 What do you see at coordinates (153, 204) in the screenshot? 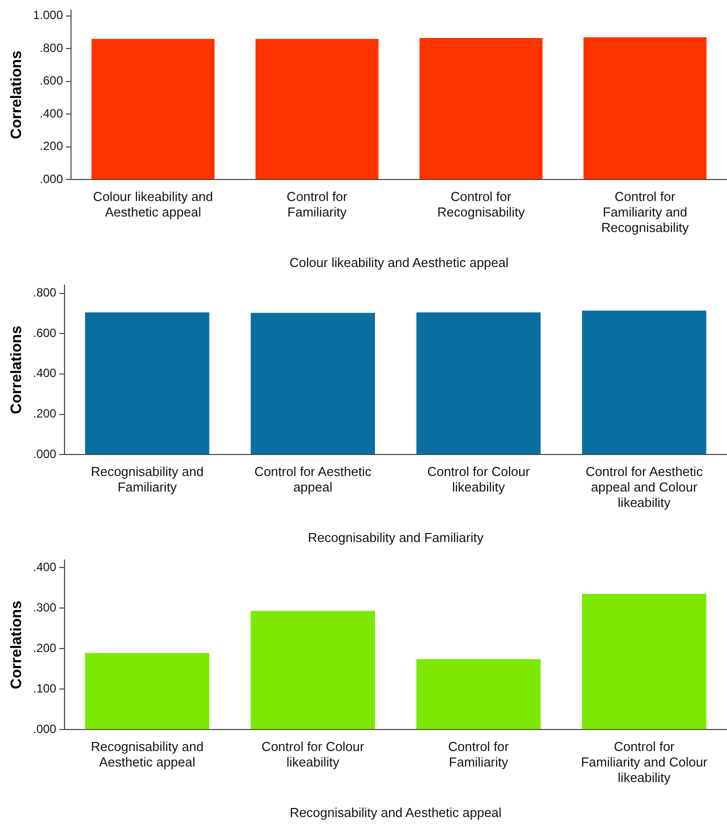
I see `x-tick-label: Colour likeability and Aesthetic appeal` at bounding box center [153, 204].